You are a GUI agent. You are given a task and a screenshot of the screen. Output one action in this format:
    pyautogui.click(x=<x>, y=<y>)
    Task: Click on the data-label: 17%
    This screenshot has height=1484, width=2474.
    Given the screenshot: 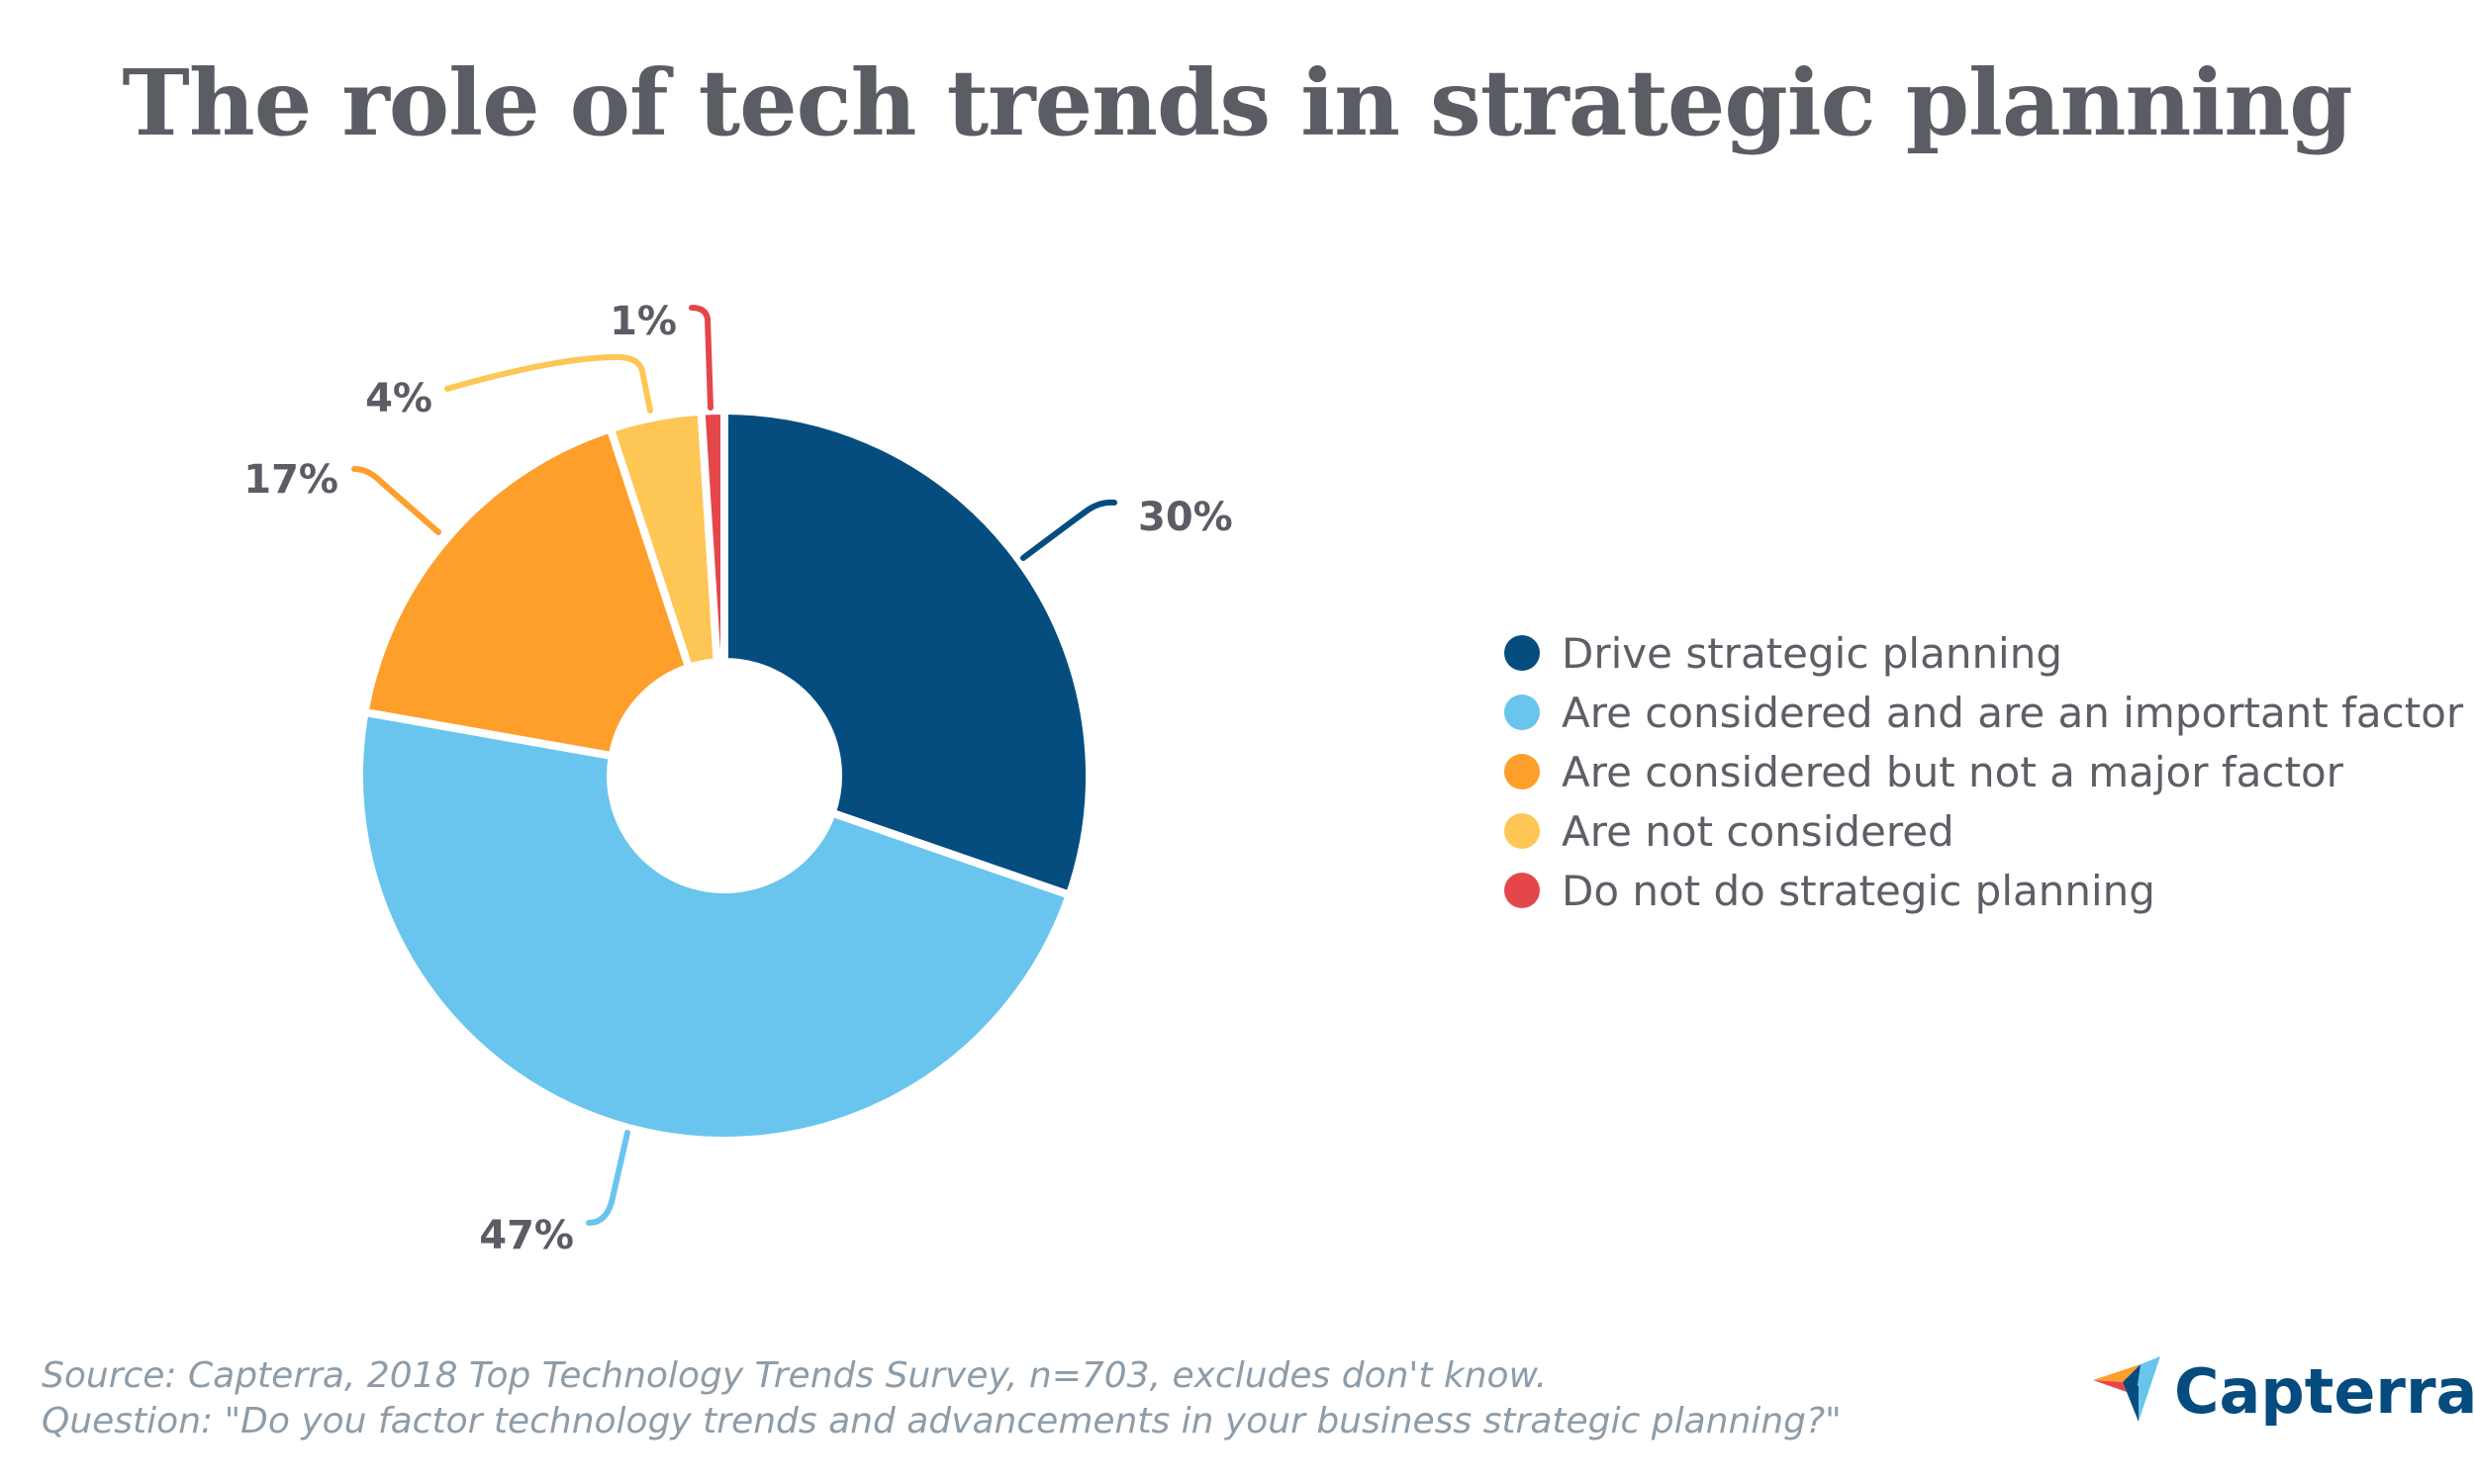 What is the action you would take?
    pyautogui.click(x=290, y=480)
    